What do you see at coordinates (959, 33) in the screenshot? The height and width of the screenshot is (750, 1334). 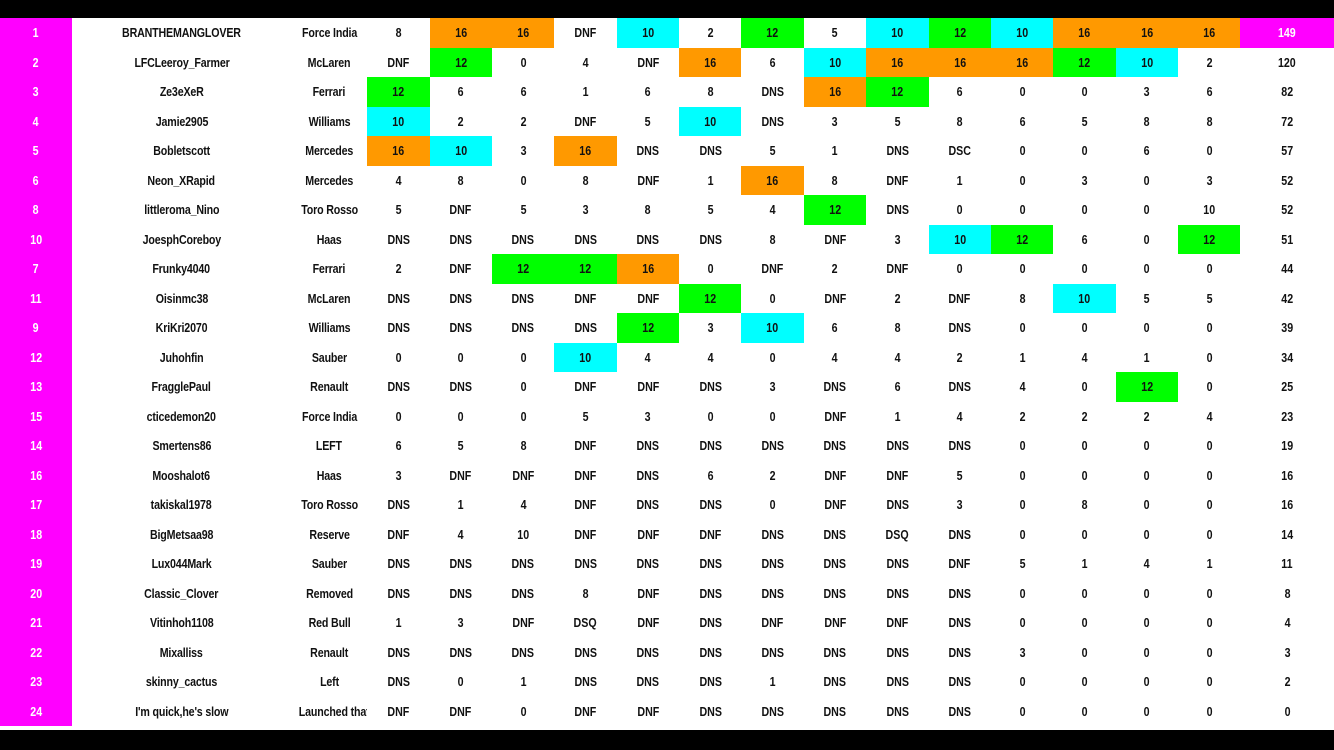 I see `race-result-cell: 12` at bounding box center [959, 33].